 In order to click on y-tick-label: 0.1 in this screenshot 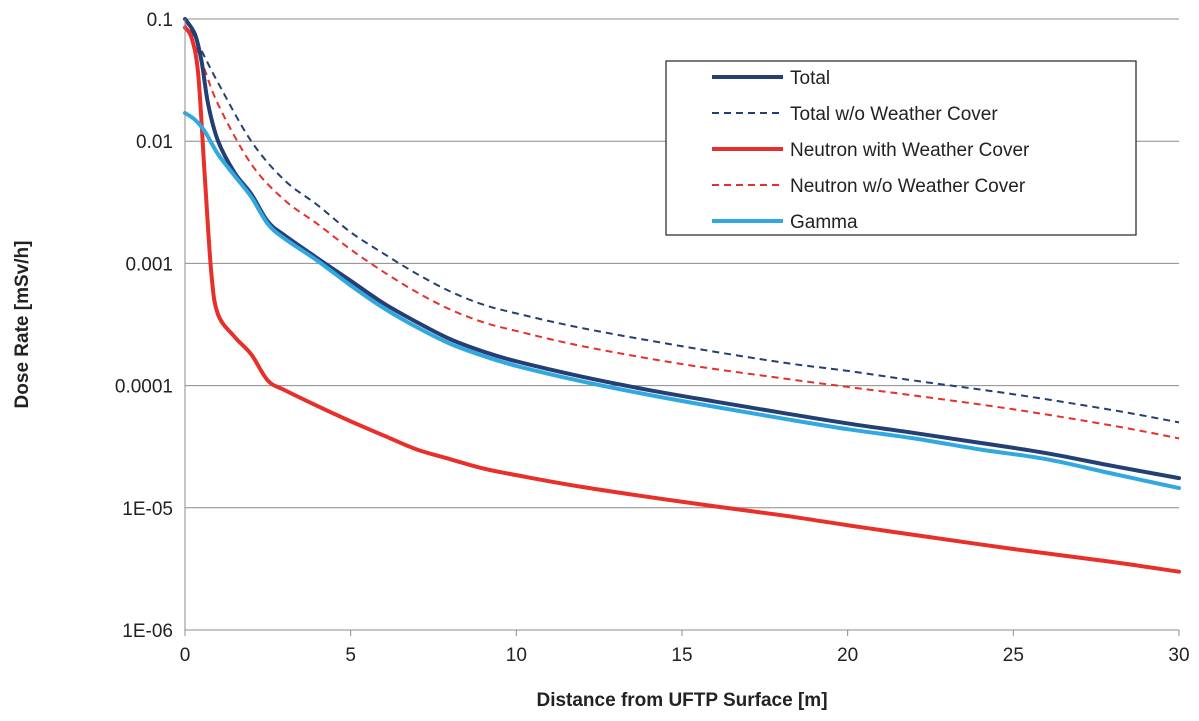, I will do `click(160, 20)`.